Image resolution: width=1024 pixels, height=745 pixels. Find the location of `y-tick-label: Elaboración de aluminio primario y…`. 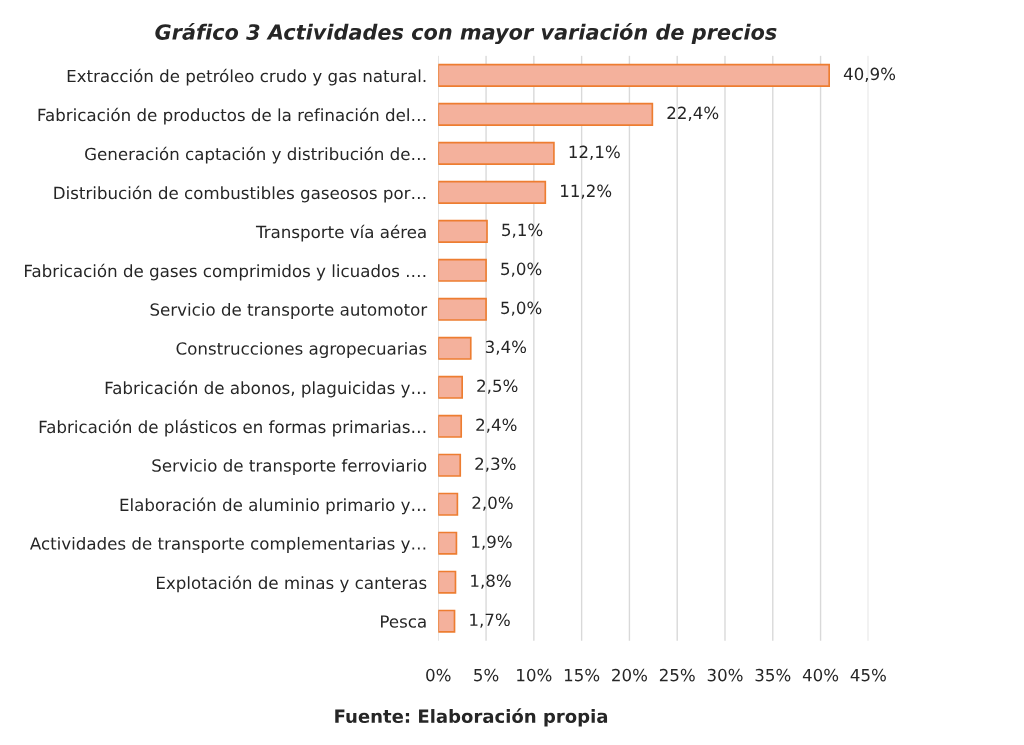

y-tick-label: Elaboración de aluminio primario y… is located at coordinates (273, 506).